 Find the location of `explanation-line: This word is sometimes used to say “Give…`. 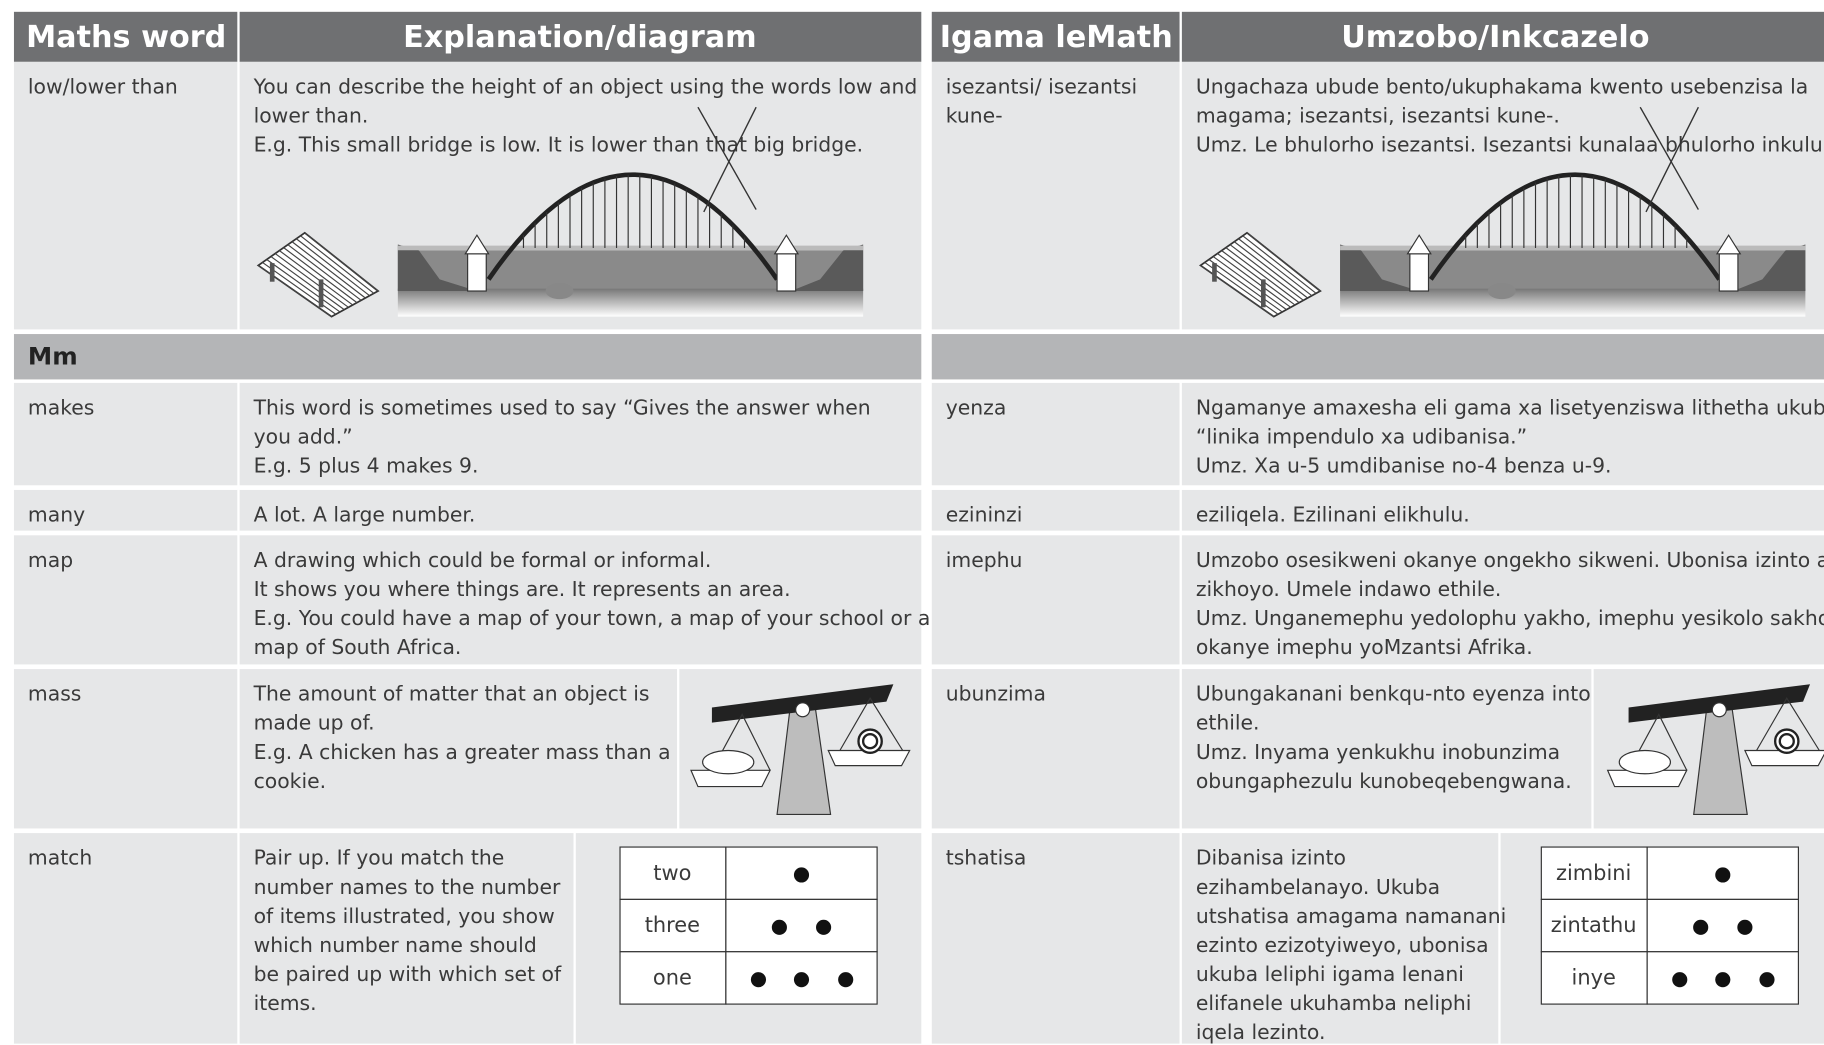

explanation-line: This word is sometimes used to say “Give… is located at coordinates (562, 408).